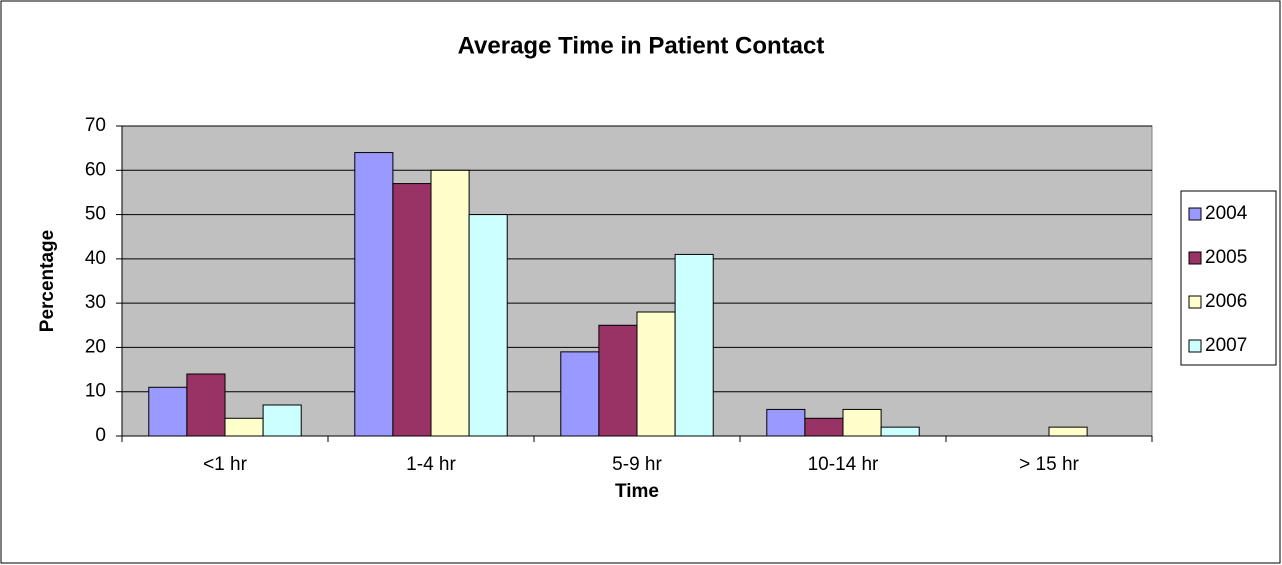 The image size is (1282, 565). What do you see at coordinates (1226, 257) in the screenshot?
I see `legend-label: 2005` at bounding box center [1226, 257].